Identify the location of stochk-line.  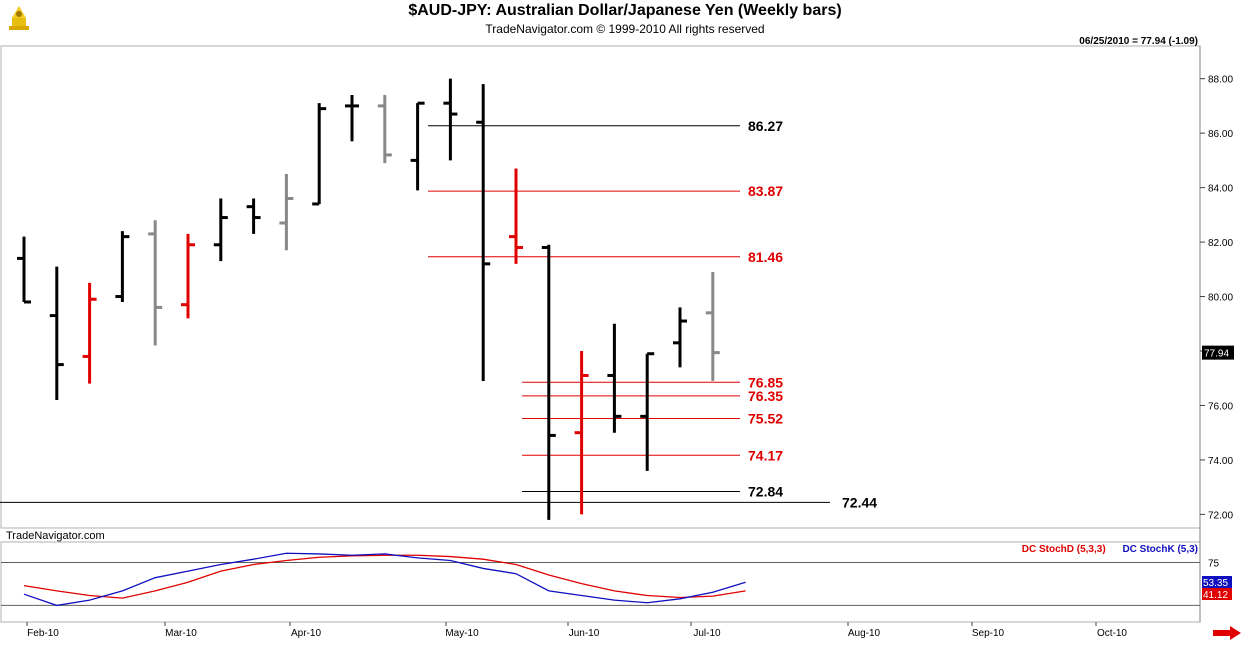
(384, 579).